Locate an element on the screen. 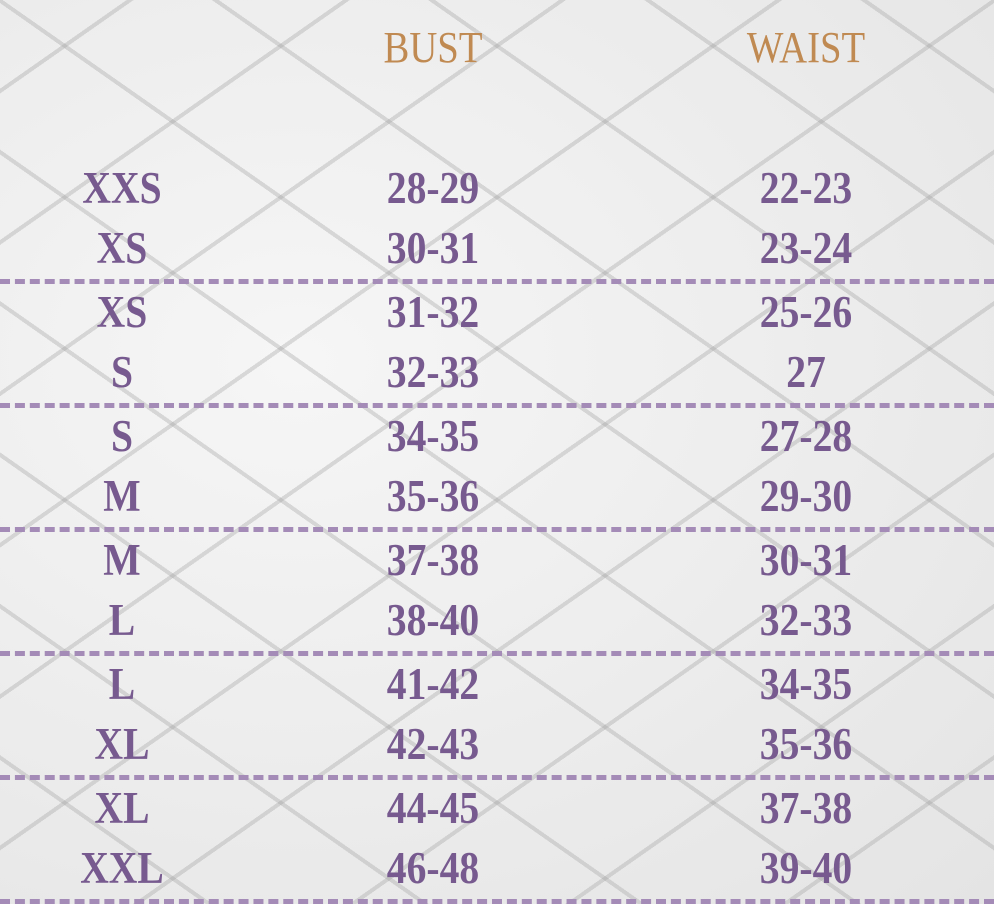  size-cell: XXL is located at coordinates (122, 868).